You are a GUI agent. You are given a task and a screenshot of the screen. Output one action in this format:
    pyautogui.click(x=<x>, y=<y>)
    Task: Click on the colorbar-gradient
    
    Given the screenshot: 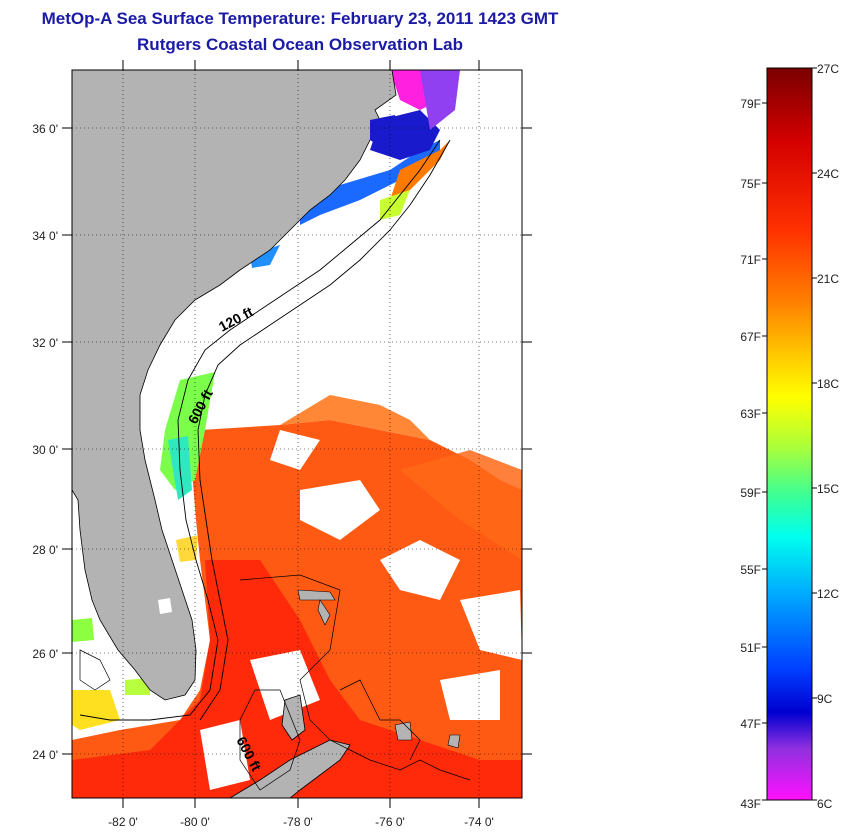 What is the action you would take?
    pyautogui.click(x=789, y=434)
    